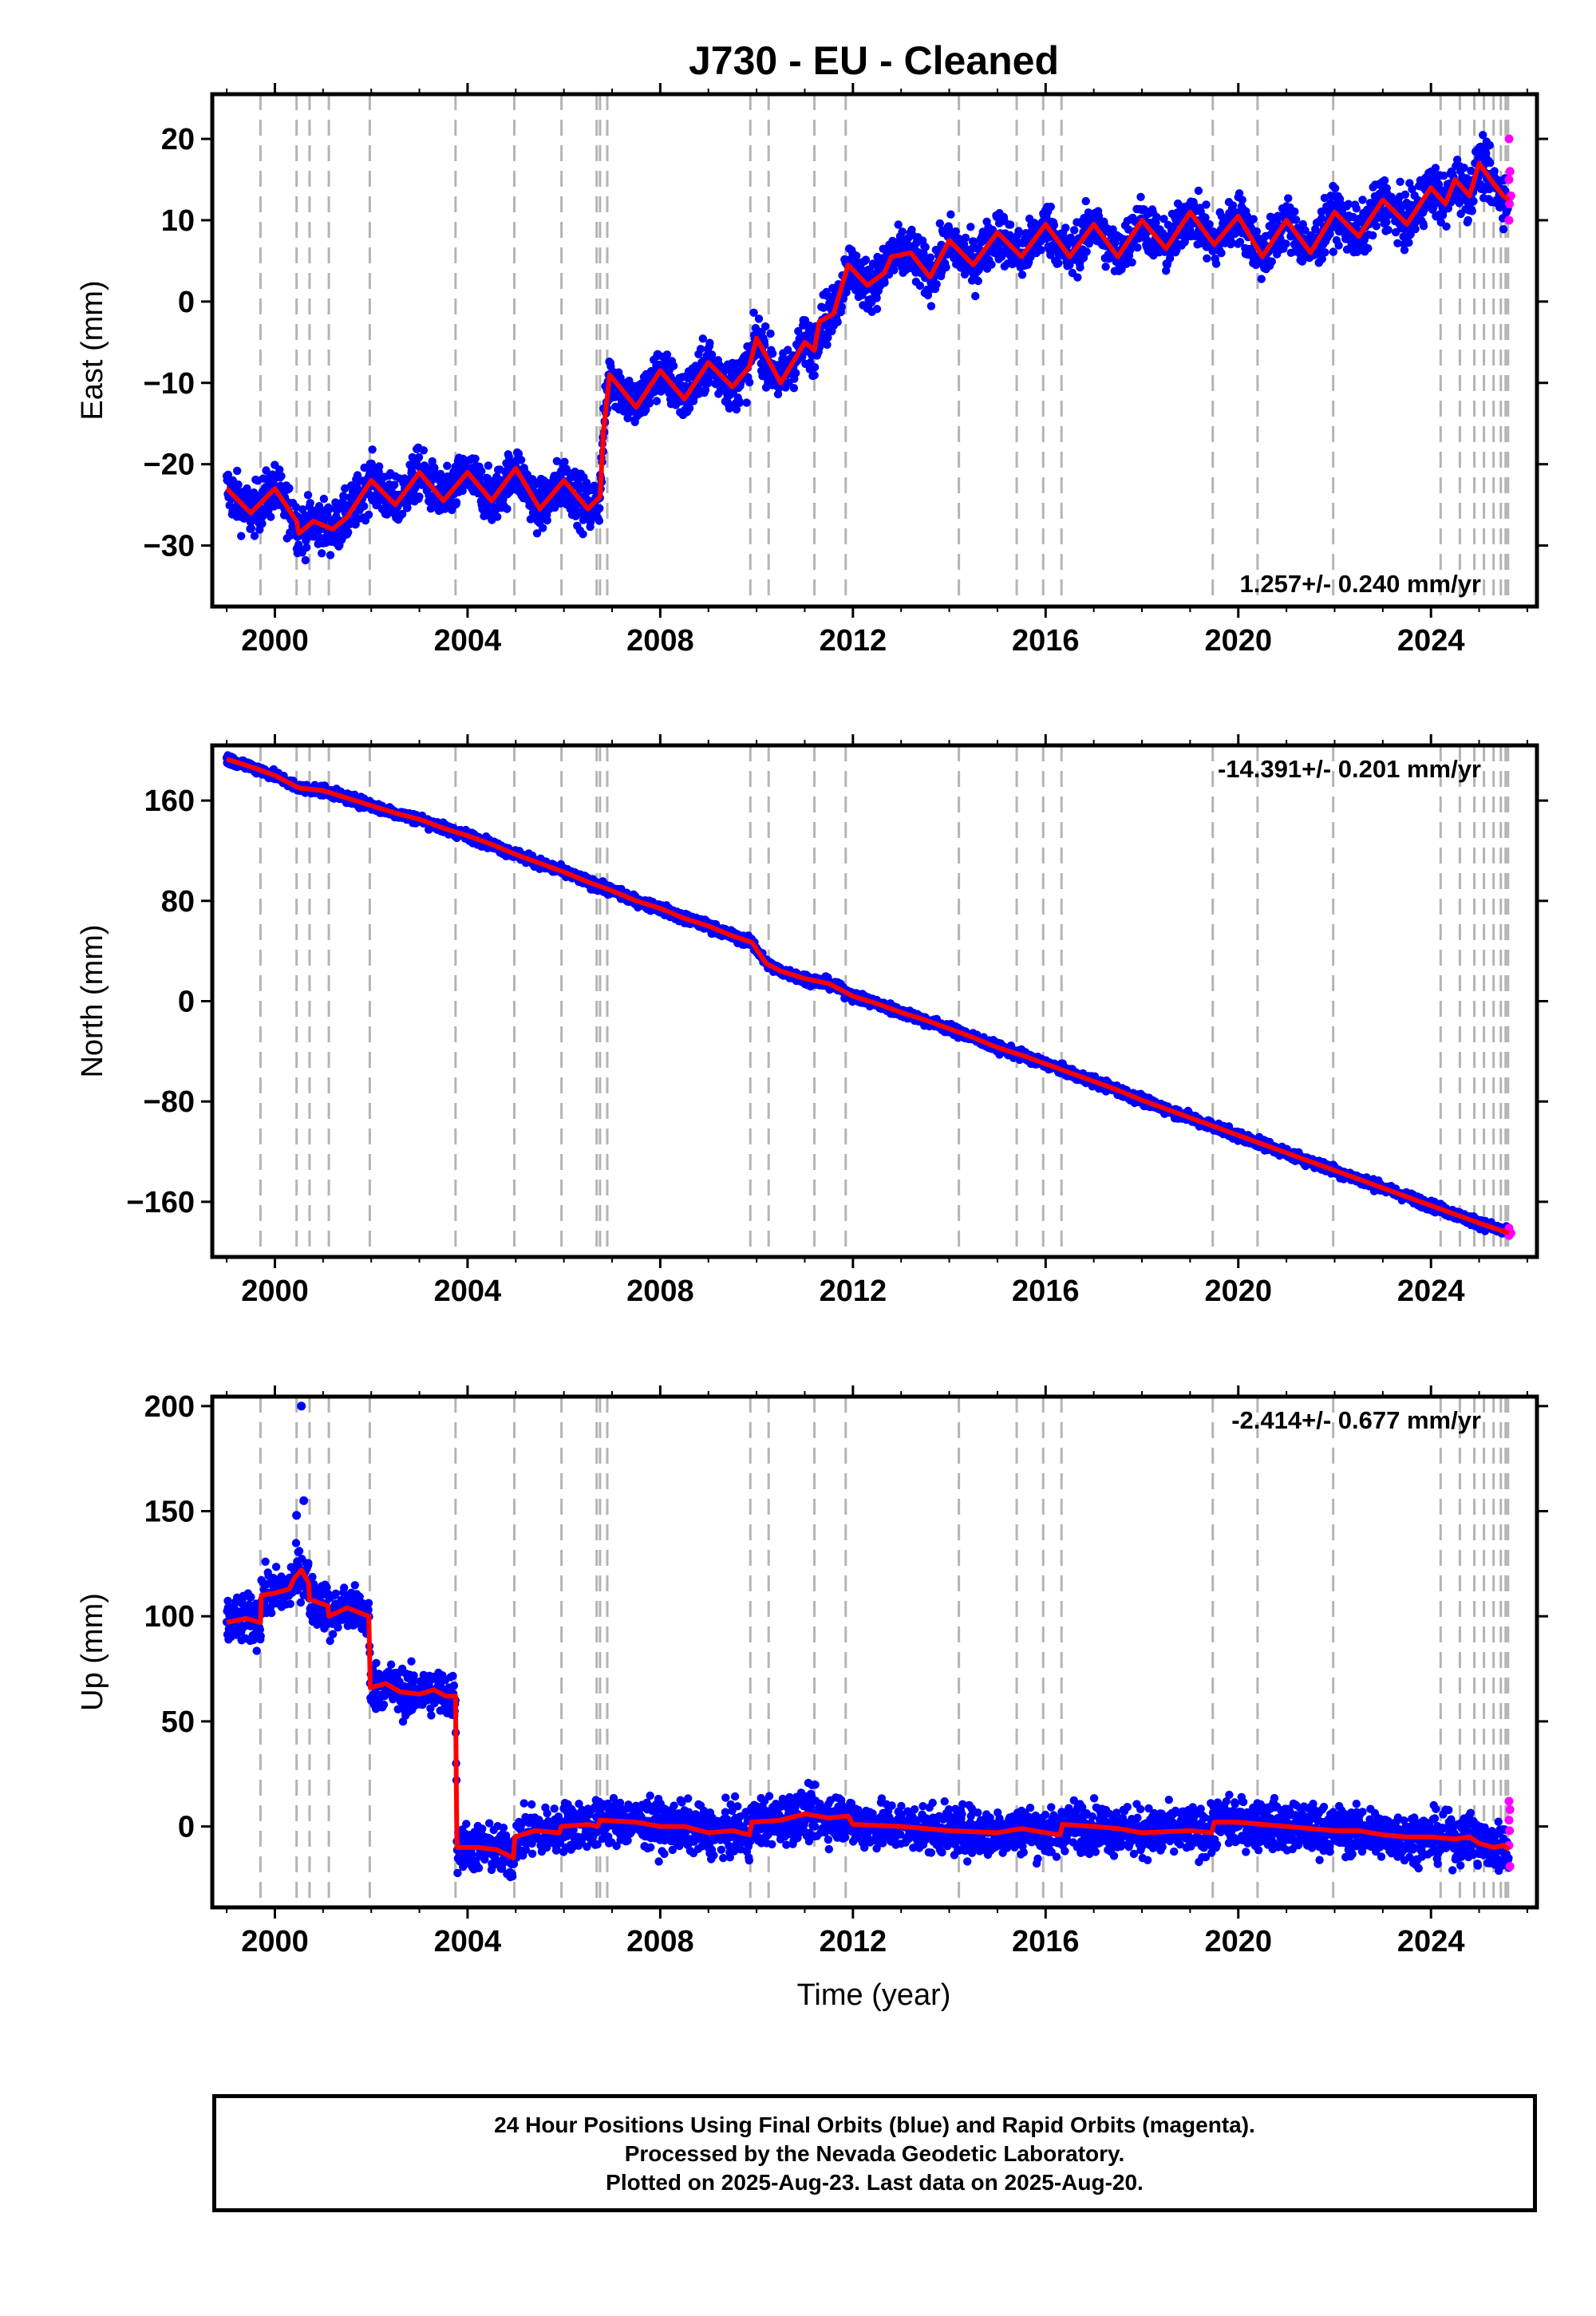 Image resolution: width=1596 pixels, height=2316 pixels. I want to click on east-x-tick-label: 2020, so click(1238, 641).